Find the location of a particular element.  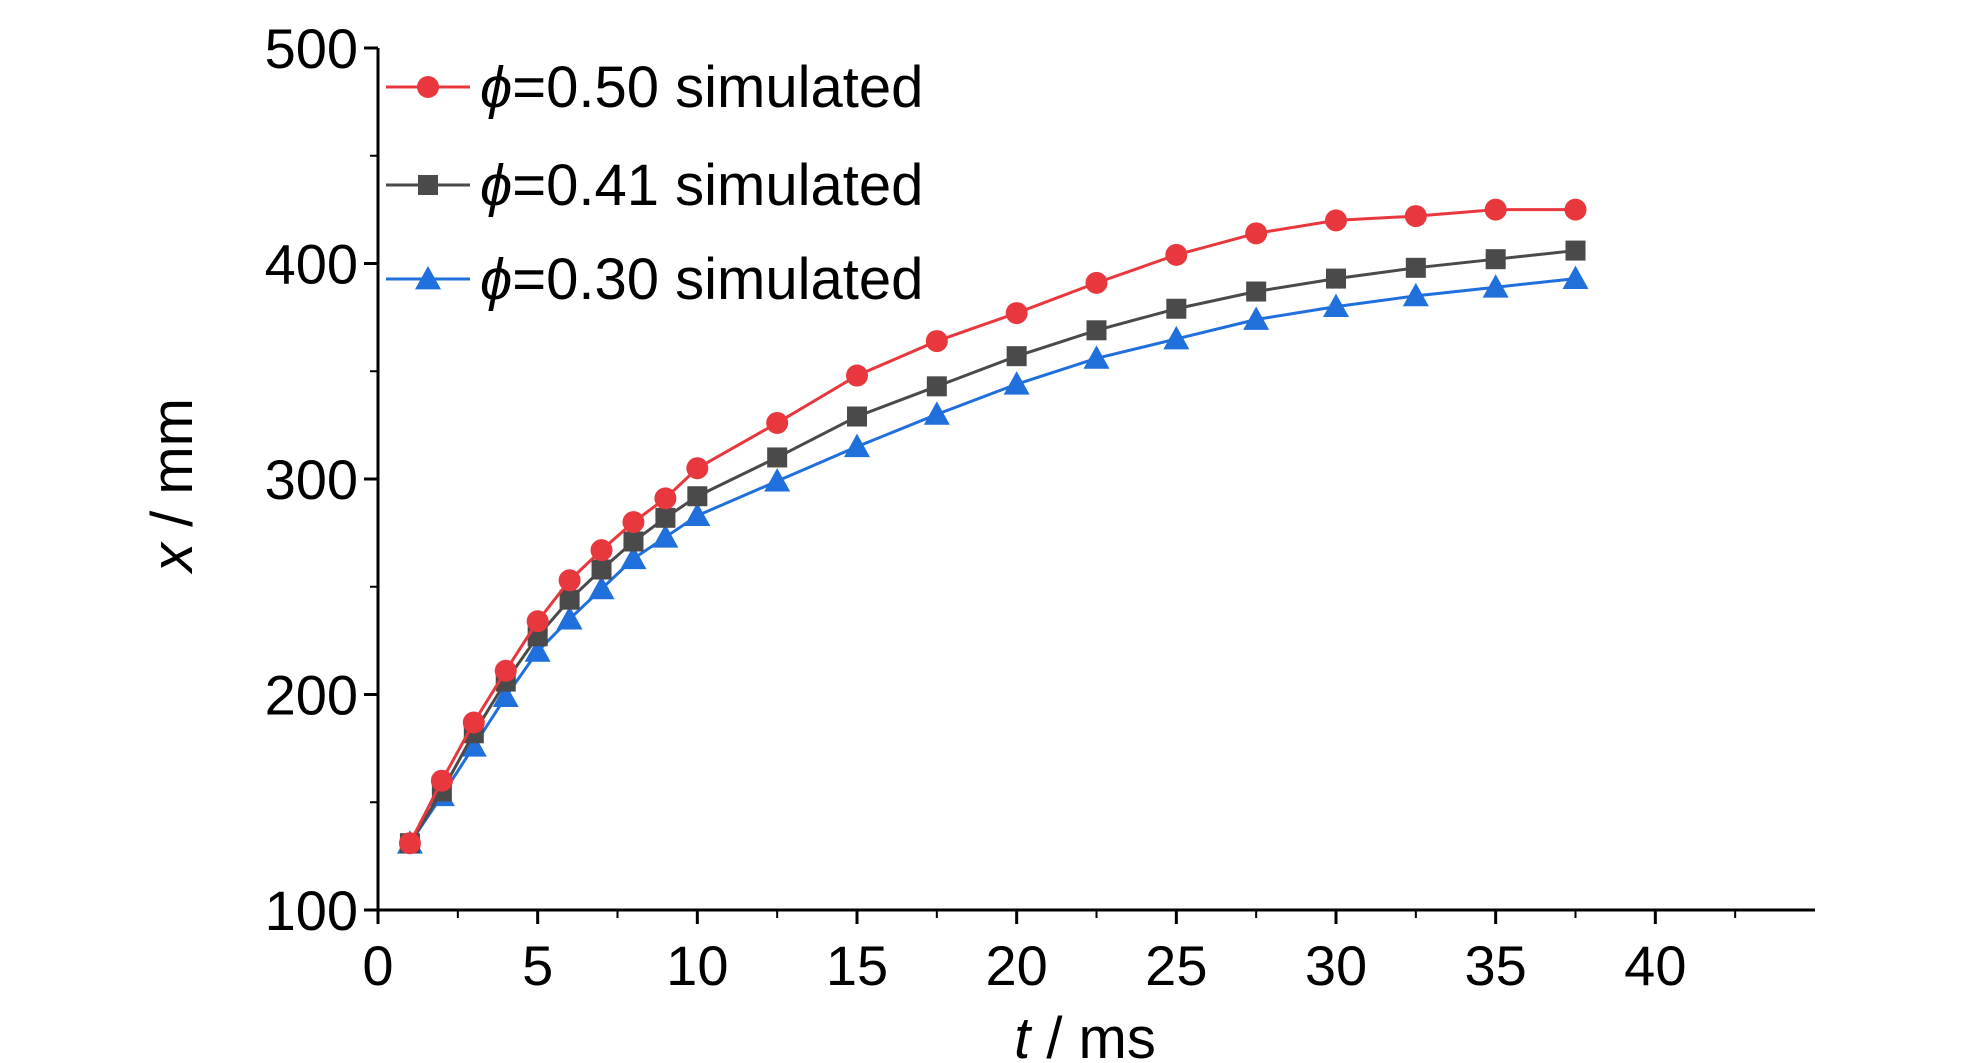

x-tick-label: 0 is located at coordinates (377, 965).